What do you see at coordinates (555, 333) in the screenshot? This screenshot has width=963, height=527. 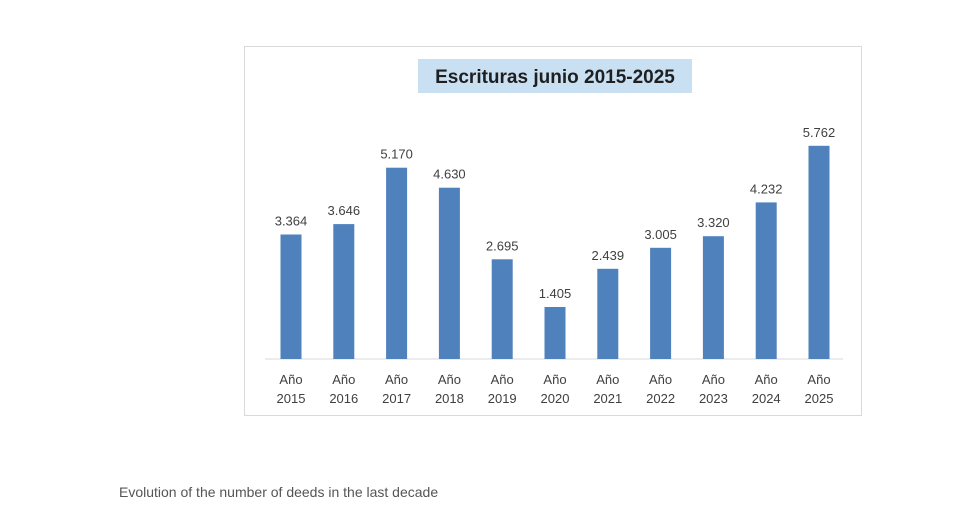 I see `bar-2020` at bounding box center [555, 333].